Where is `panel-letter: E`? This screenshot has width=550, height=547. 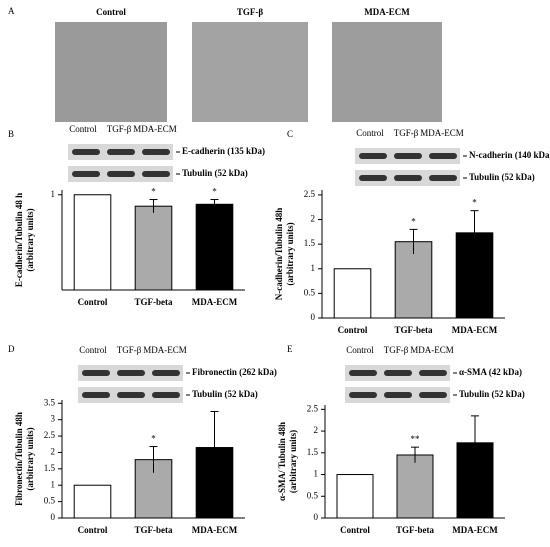
panel-letter: E is located at coordinates (290, 349).